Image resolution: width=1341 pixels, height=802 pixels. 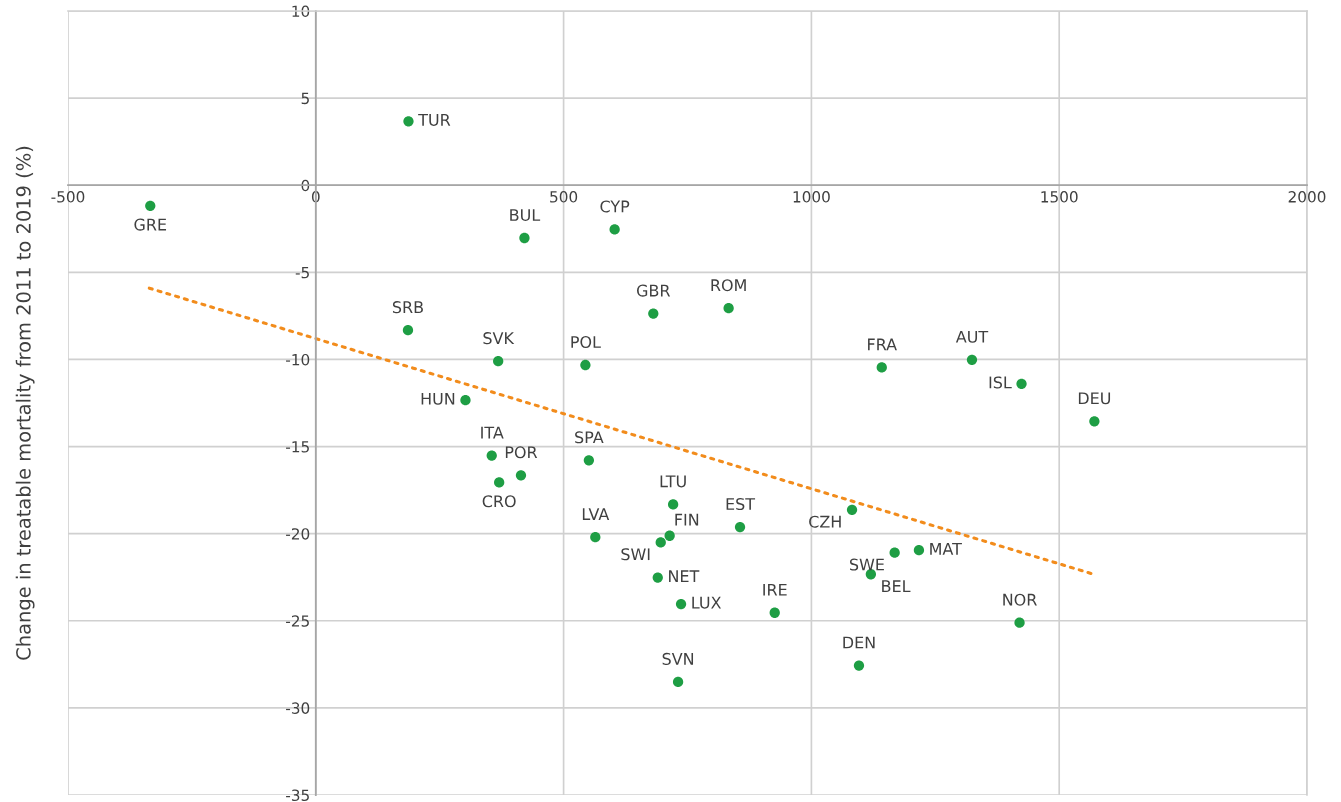 What do you see at coordinates (684, 576) in the screenshot?
I see `annotation: NET` at bounding box center [684, 576].